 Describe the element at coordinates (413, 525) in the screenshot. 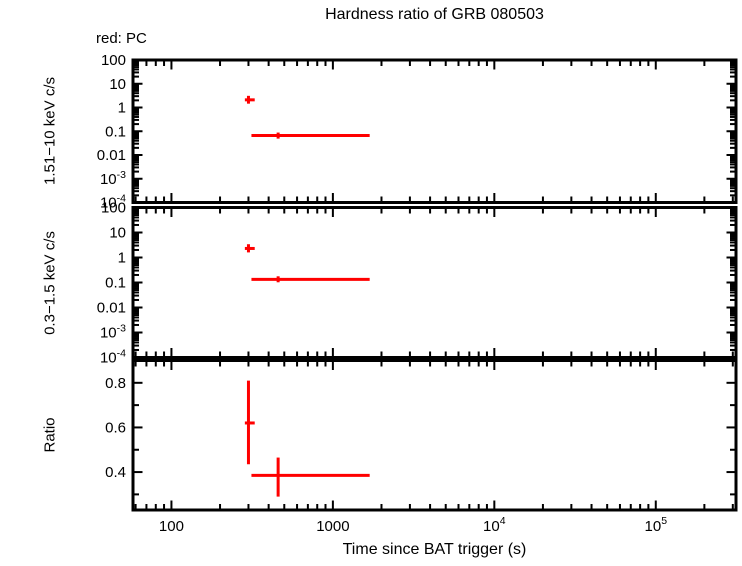

I see `x-tick-labels: 100 1000 10⁴ 10⁵` at that location.